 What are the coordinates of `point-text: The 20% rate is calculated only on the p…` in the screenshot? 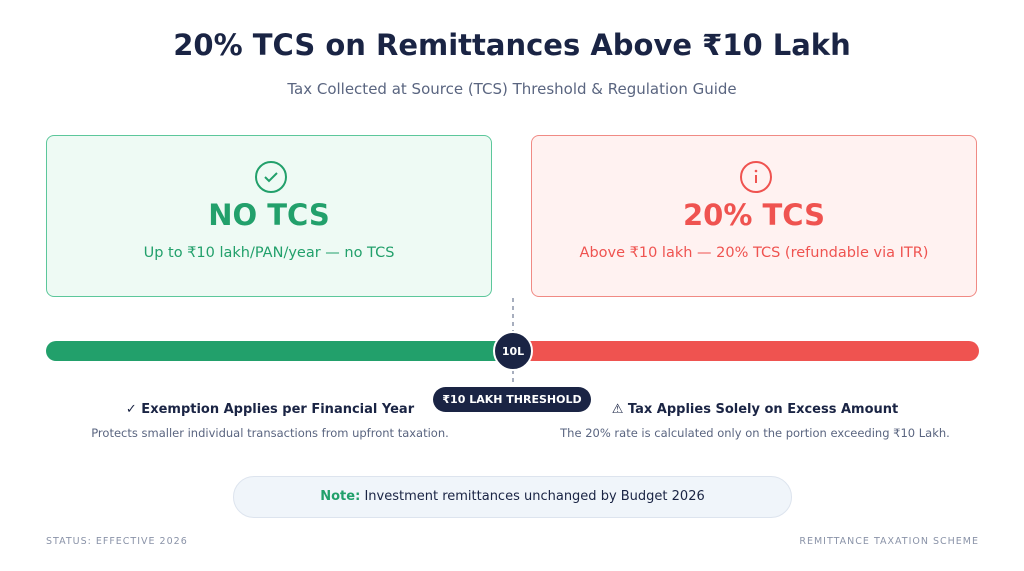 It's located at (755, 433).